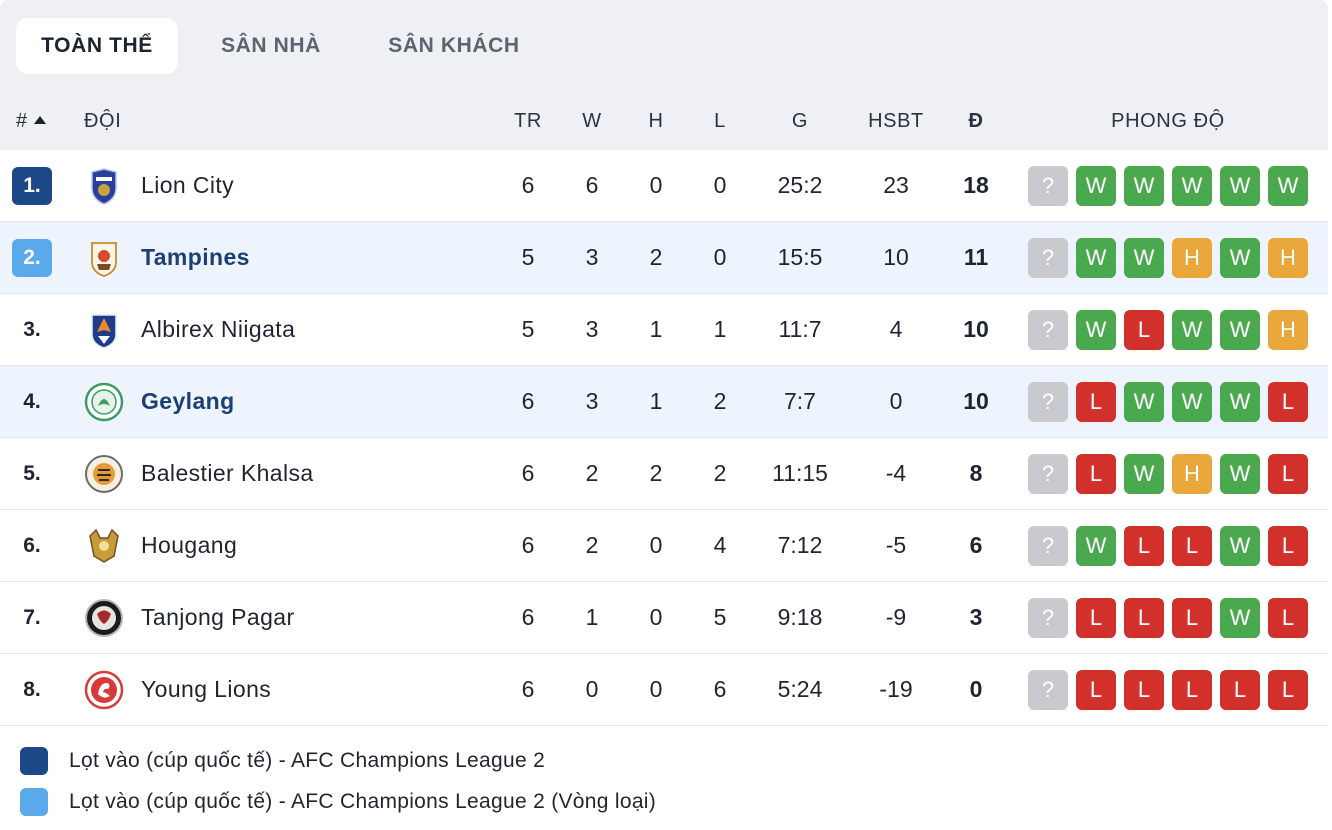 The image size is (1332, 830). I want to click on table-row: 4. Geylang 6 3 1 2 7:7 0 10? L W W W L, so click(664, 402).